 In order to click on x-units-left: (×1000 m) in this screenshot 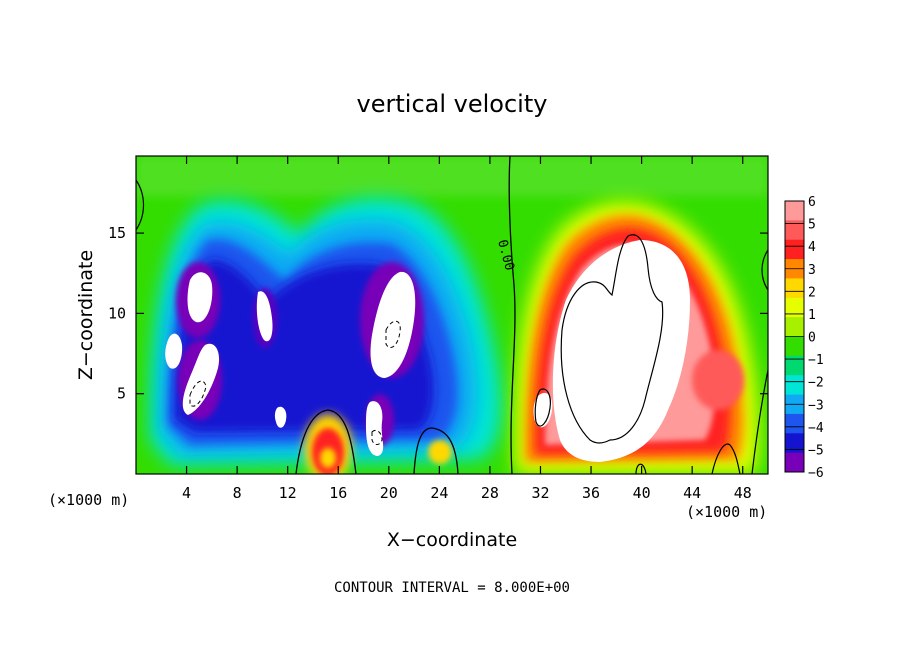, I will do `click(88, 500)`.